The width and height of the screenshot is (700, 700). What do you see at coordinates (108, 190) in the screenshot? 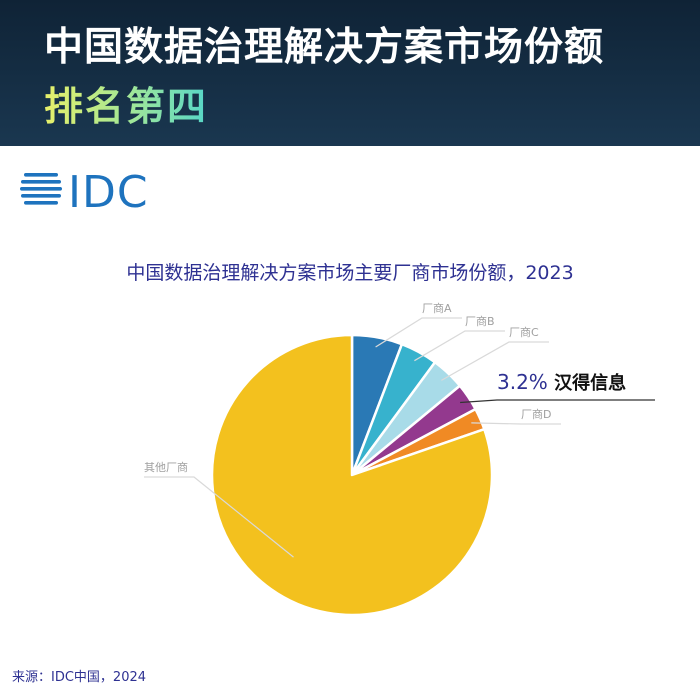
I see `logo-text: IDC` at bounding box center [108, 190].